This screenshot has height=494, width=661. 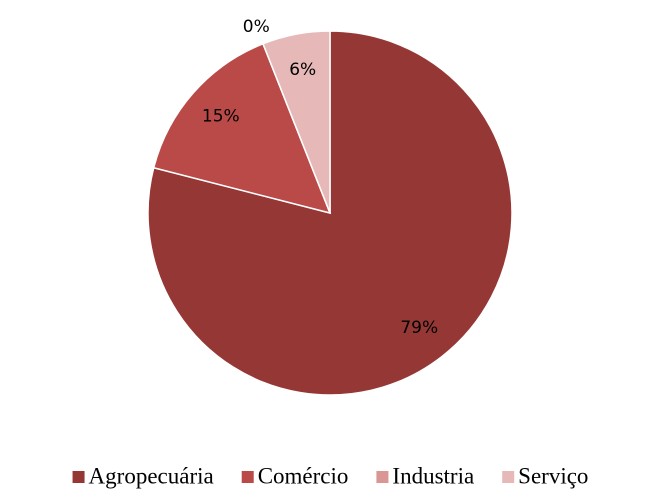 What do you see at coordinates (256, 27) in the screenshot?
I see `data-label: 0%` at bounding box center [256, 27].